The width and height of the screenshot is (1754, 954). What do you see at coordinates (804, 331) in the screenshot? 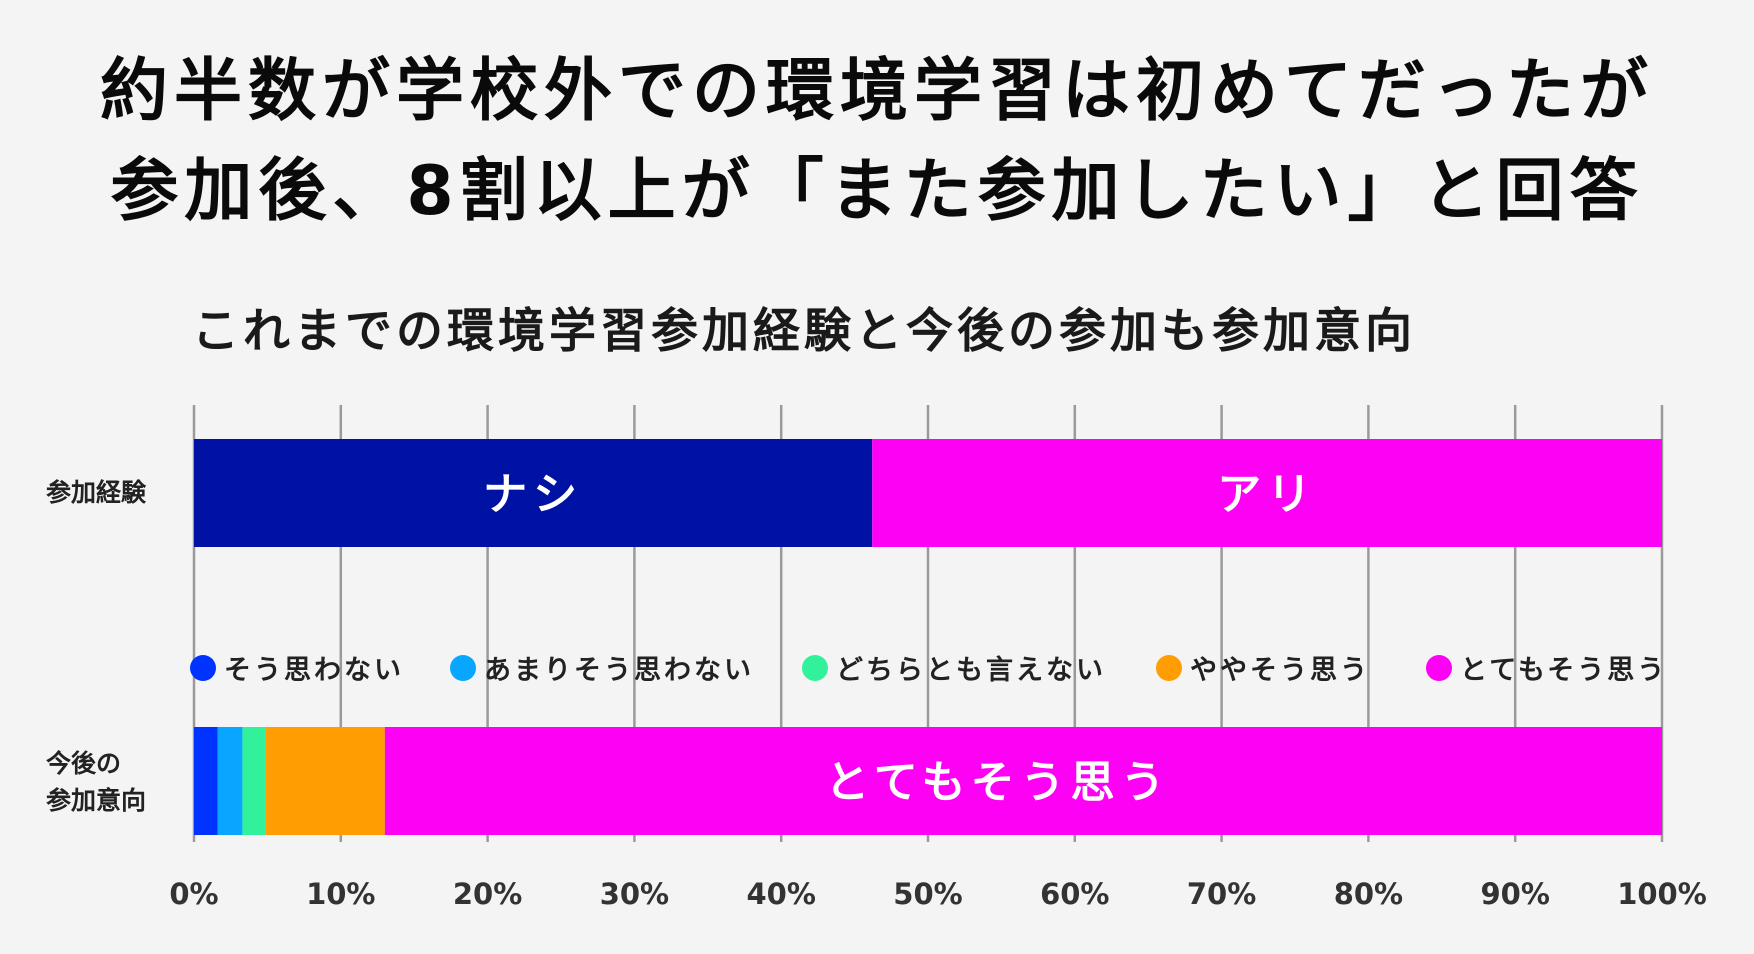
I see `chart-title: これまでの環境学習参加経験と今後の参加も参加意向` at bounding box center [804, 331].